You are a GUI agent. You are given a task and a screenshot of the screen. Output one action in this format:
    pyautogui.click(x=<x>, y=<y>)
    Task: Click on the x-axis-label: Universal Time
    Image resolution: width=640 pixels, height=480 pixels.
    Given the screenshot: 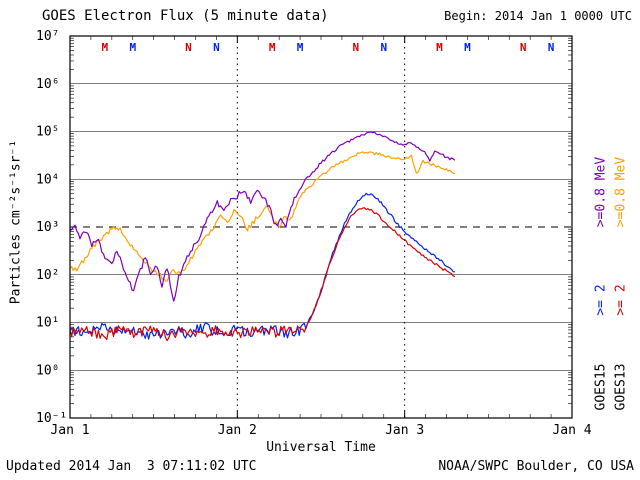 What is the action you would take?
    pyautogui.click(x=321, y=447)
    